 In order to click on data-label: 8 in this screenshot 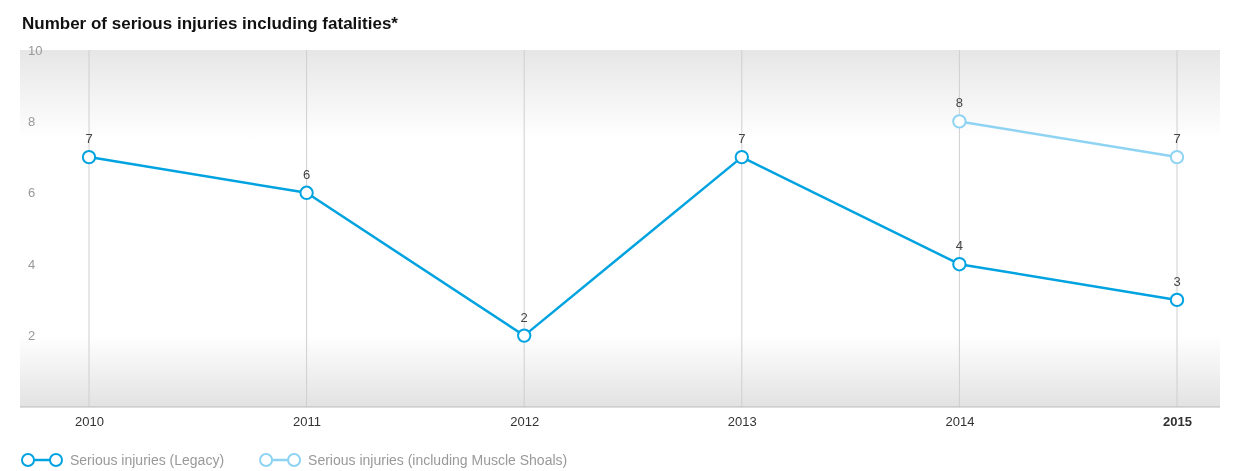, I will do `click(959, 103)`.